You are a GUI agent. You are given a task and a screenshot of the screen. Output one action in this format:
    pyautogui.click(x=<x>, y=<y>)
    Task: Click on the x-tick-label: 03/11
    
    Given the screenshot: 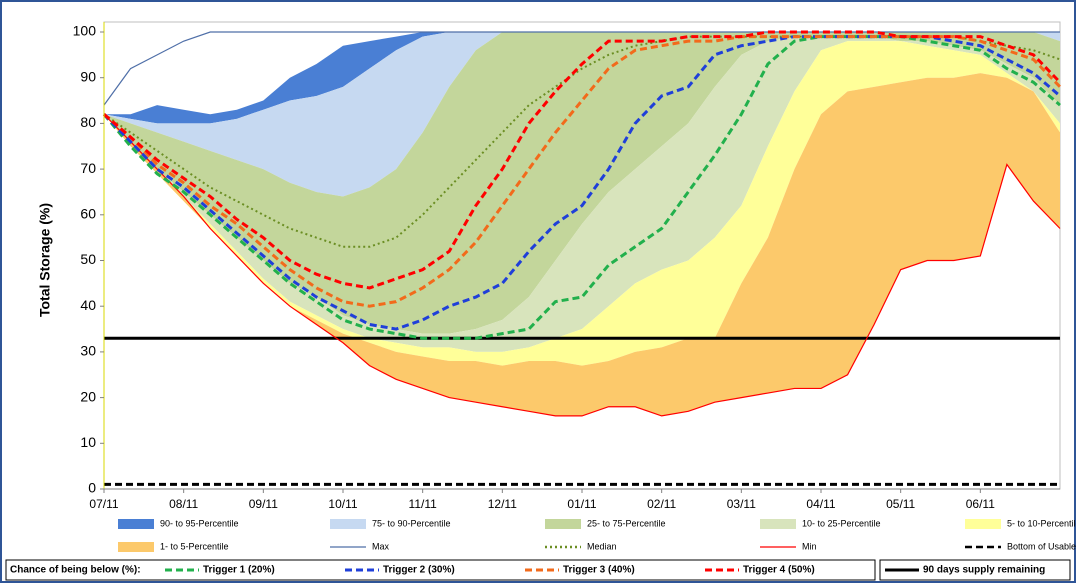 What is the action you would take?
    pyautogui.click(x=741, y=504)
    